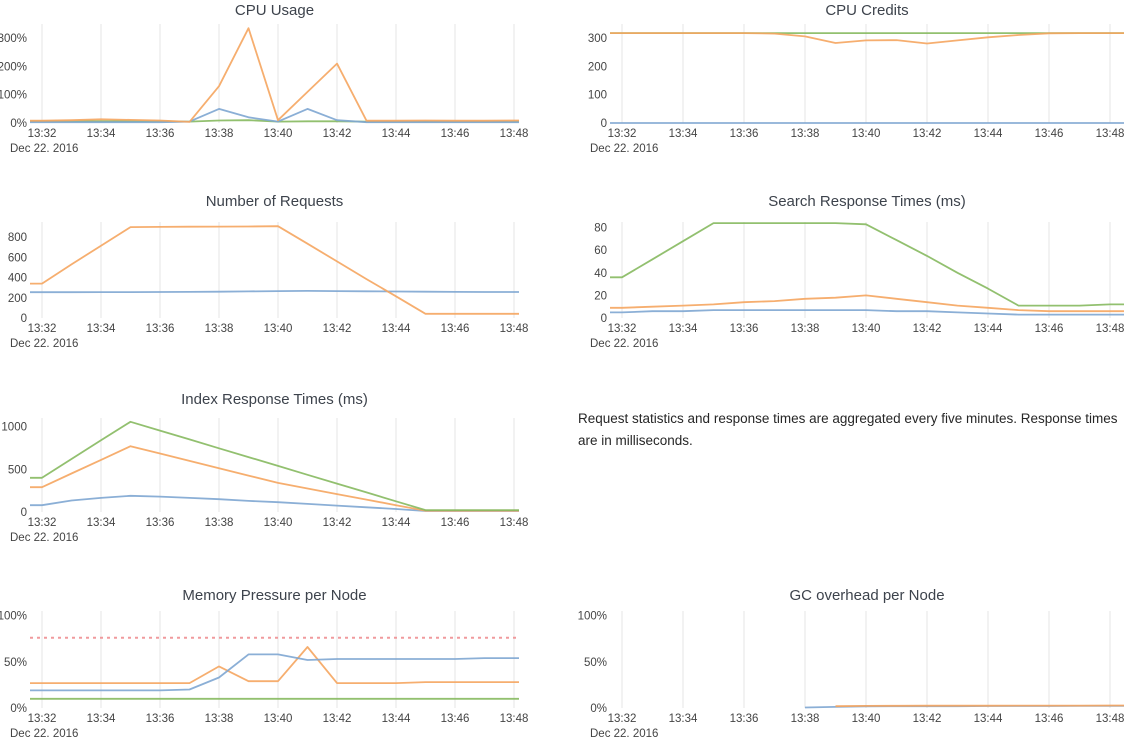  I want to click on y-tick-label: 60, so click(600, 251).